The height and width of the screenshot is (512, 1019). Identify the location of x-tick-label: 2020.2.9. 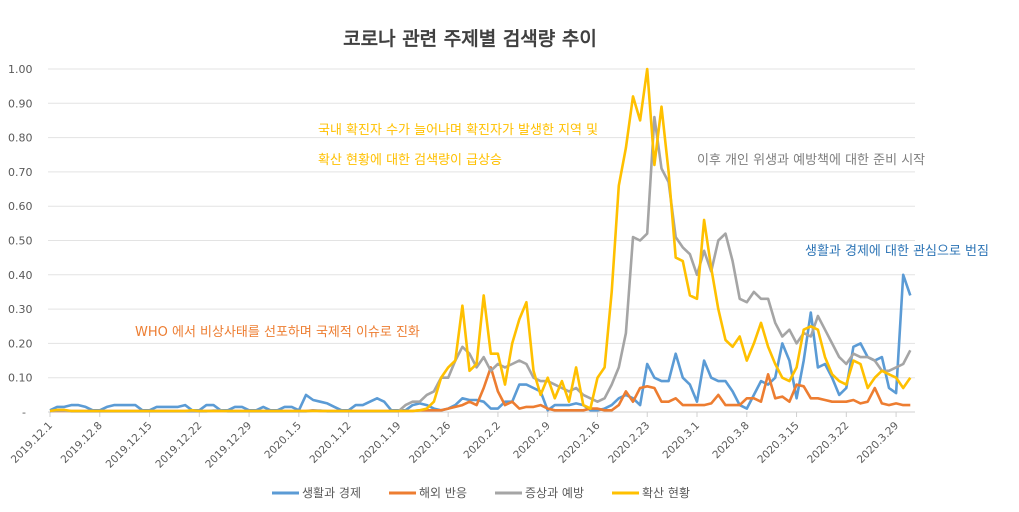
(532, 441).